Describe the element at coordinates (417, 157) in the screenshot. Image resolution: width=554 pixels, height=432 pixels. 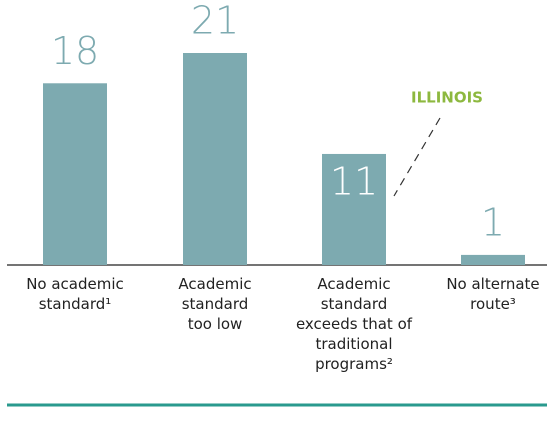
I see `annotation-leader` at that location.